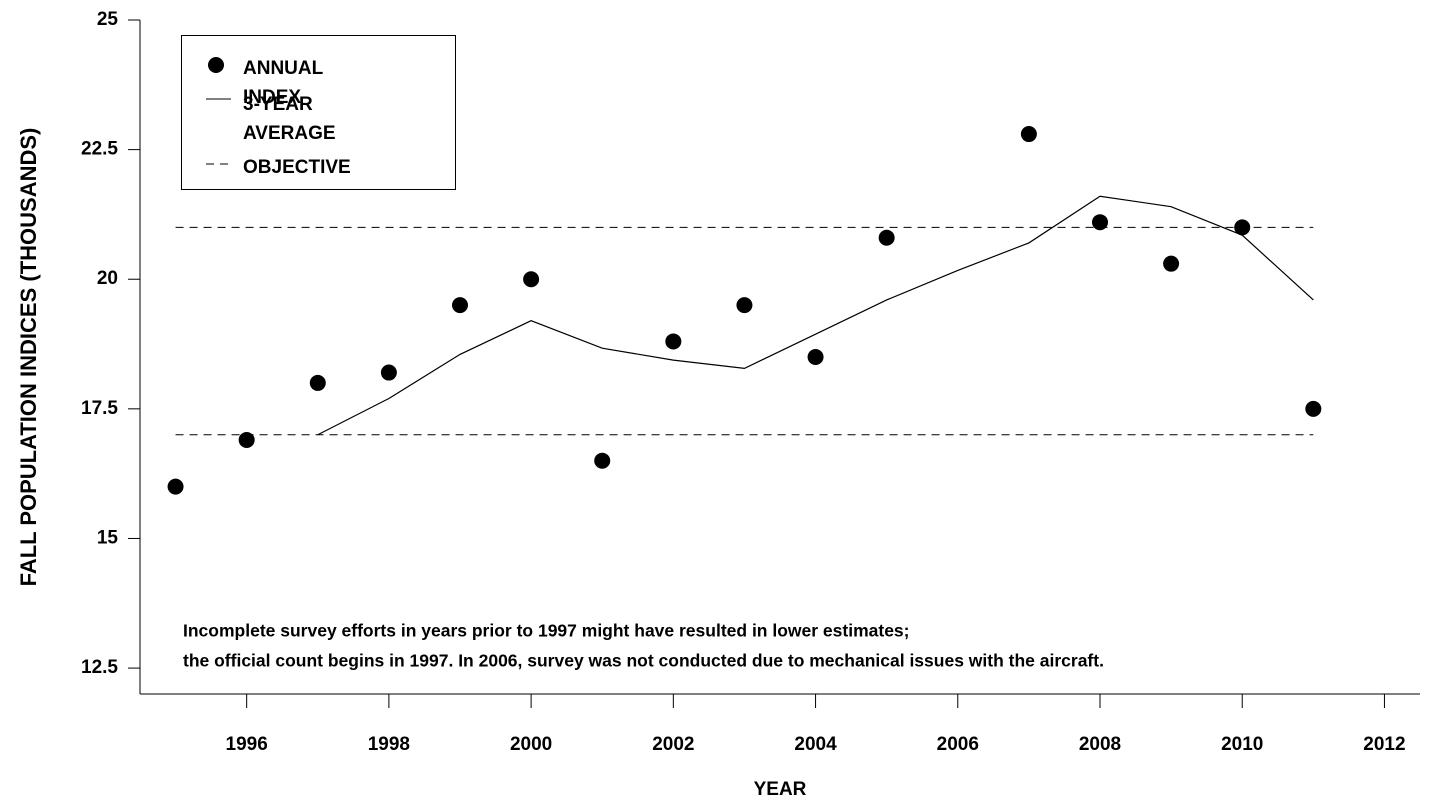 This screenshot has height=802, width=1433. I want to click on y-tick-label: 17.5, so click(99, 408).